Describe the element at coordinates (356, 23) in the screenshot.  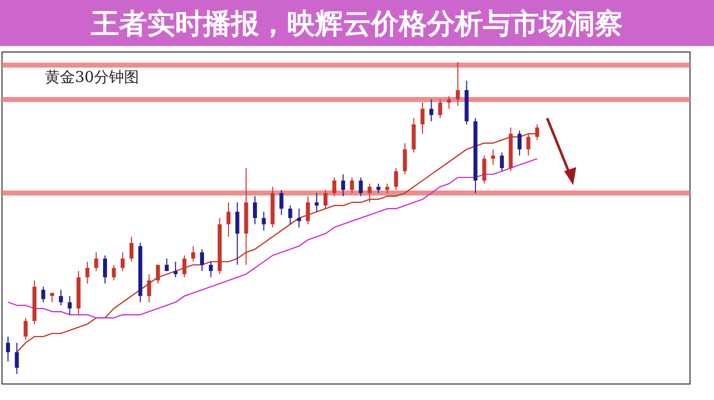
I see `chart-title: 王者实时播报，映辉云价格分析与市场洞察` at that location.